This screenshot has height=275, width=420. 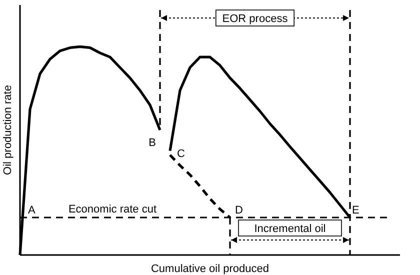 I want to click on x-axis-title: Cumulative oil produced, so click(x=210, y=269).